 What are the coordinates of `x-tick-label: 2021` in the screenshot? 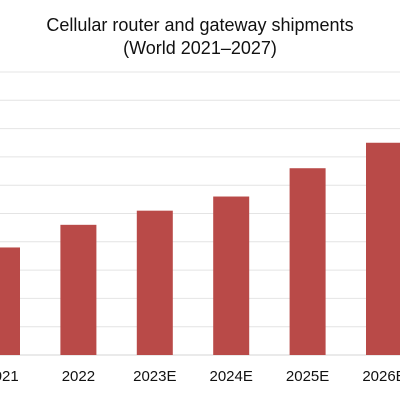 It's located at (9, 376).